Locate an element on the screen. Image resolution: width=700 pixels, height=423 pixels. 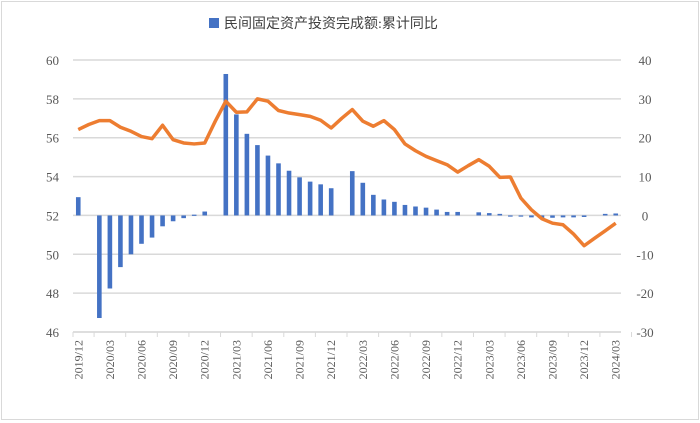
right-tick-label: 30 is located at coordinates (645, 99).